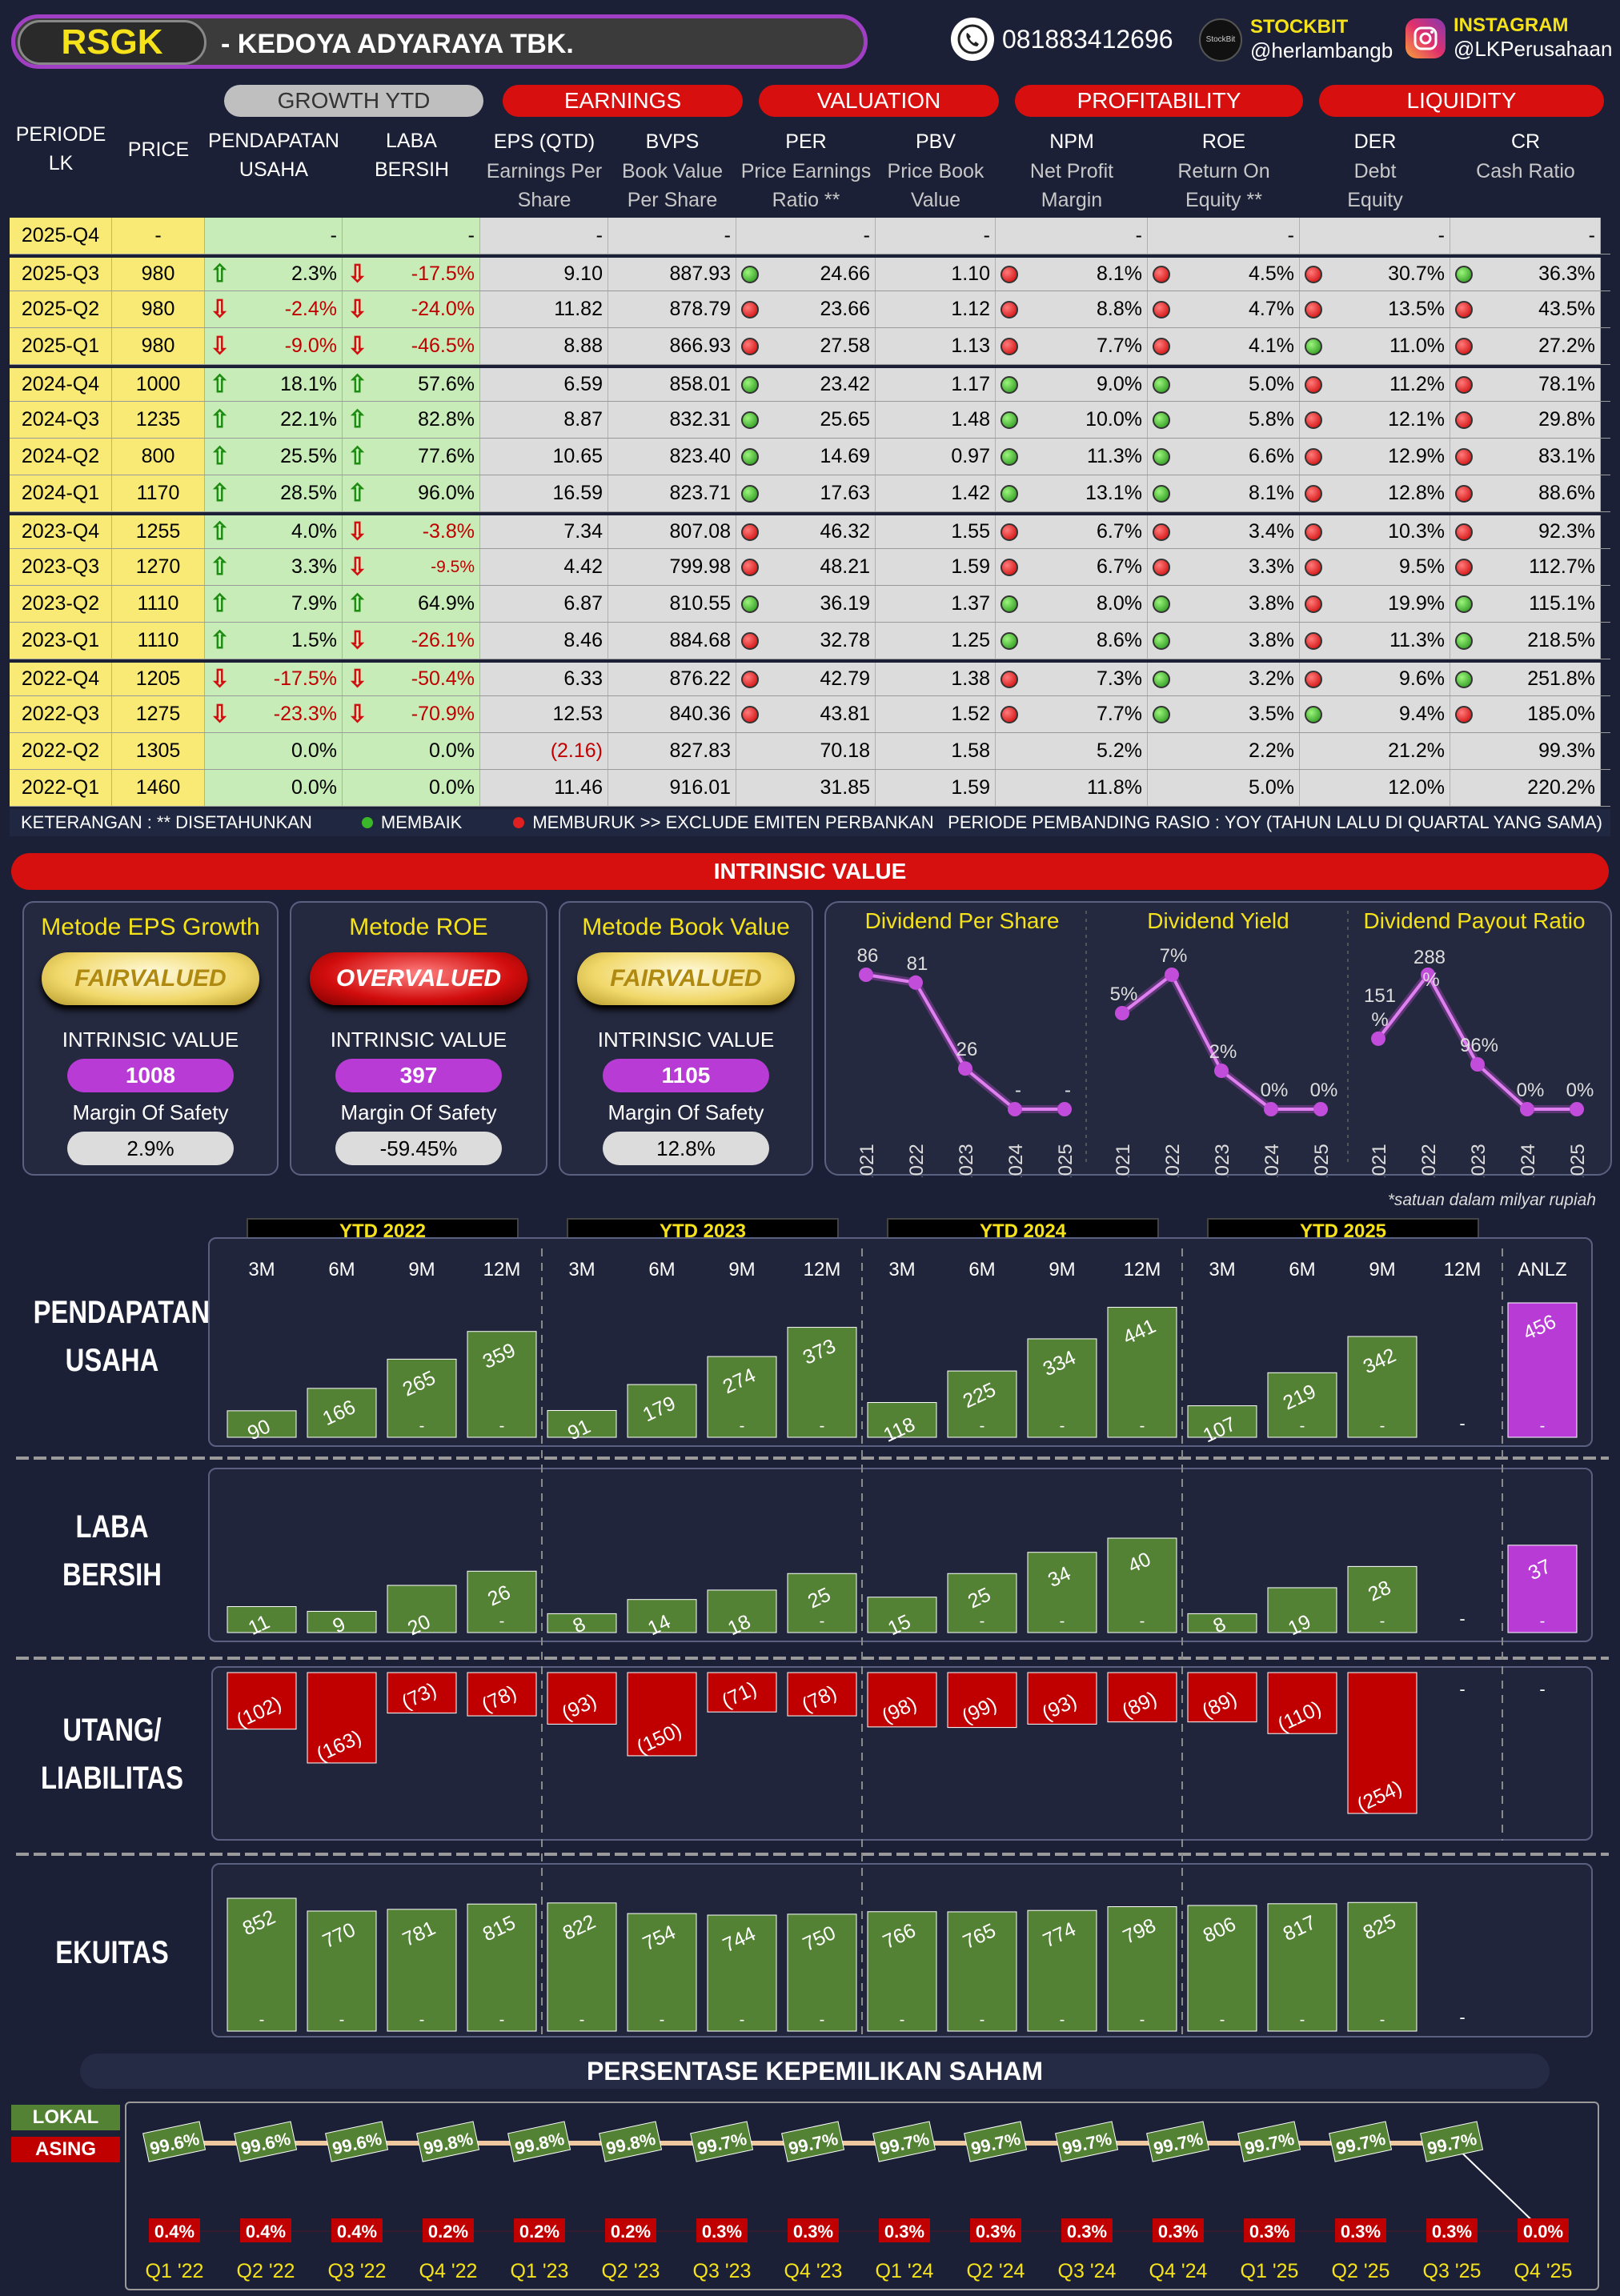  I want to click on value-npm: -, so click(1138, 235).